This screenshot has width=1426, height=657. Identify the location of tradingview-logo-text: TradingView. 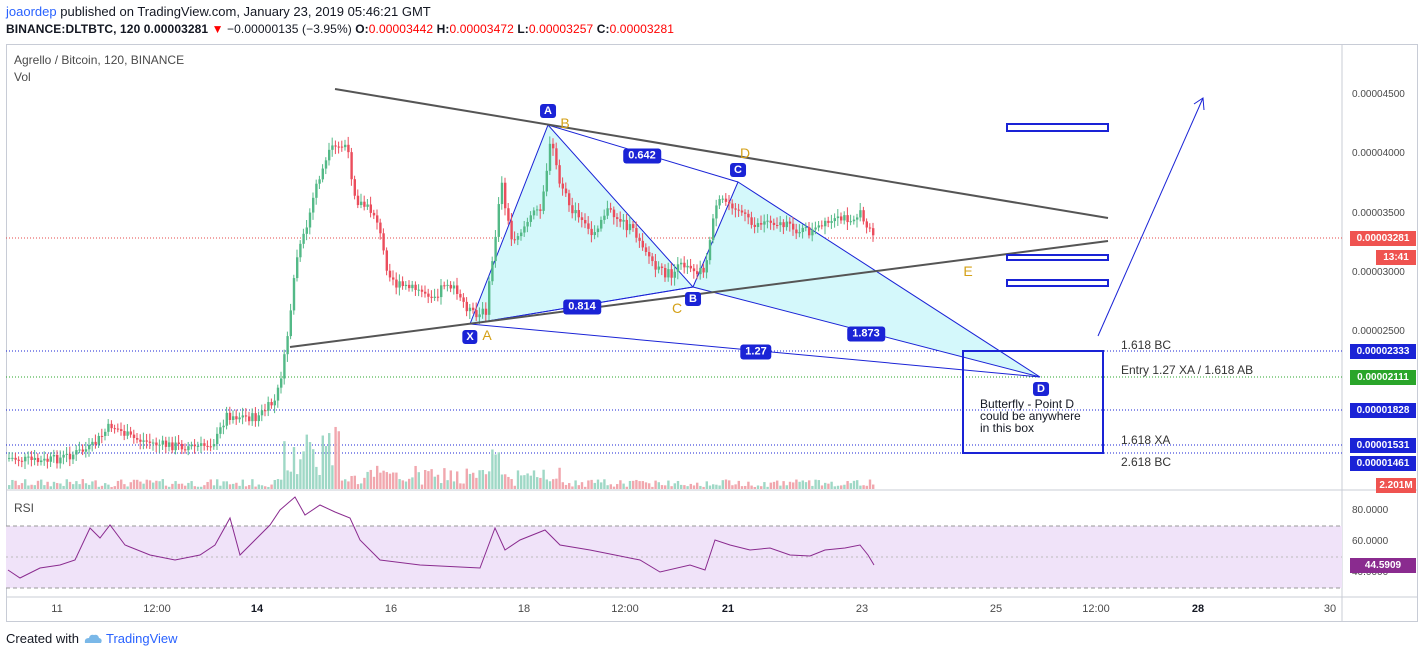
(142, 638).